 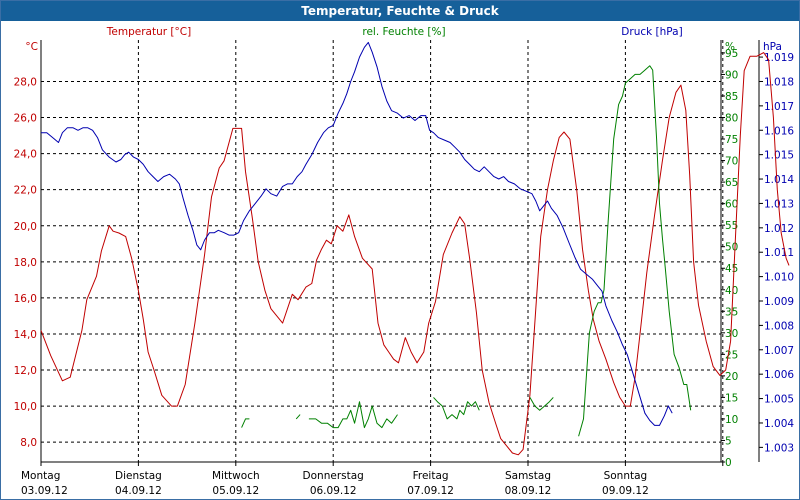 I want to click on pressure-tick-label: 1.012, so click(x=779, y=229).